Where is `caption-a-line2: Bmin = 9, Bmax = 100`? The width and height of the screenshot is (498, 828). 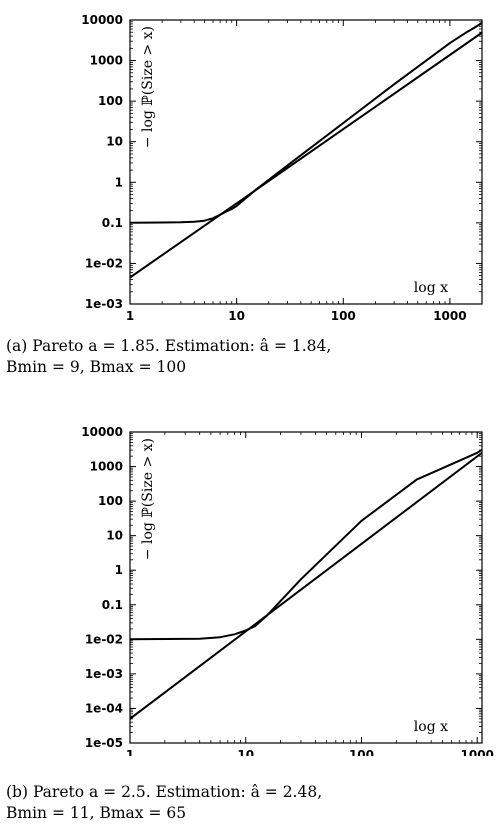 caption-a-line2: Bmin = 9, Bmax = 100 is located at coordinates (96, 367).